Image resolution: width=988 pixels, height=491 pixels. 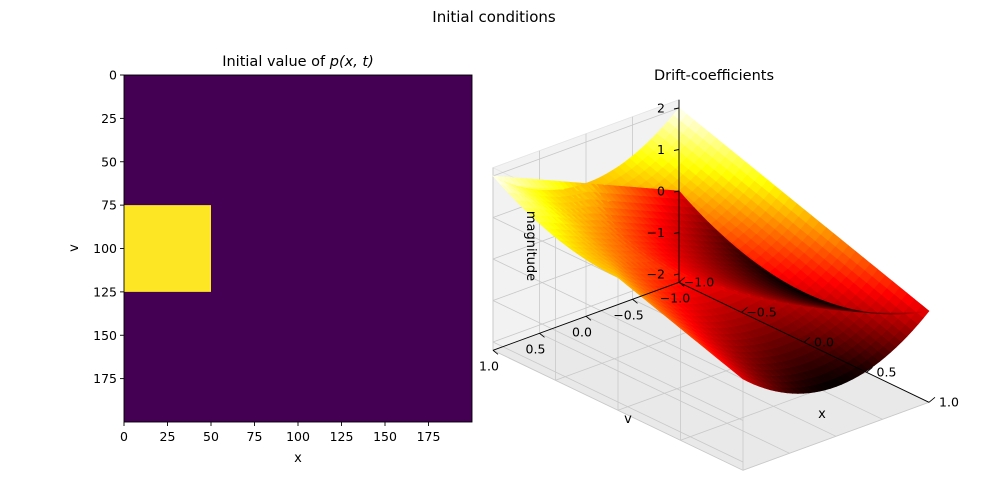 I want to click on v-tick-label: −1.0, so click(x=675, y=297).